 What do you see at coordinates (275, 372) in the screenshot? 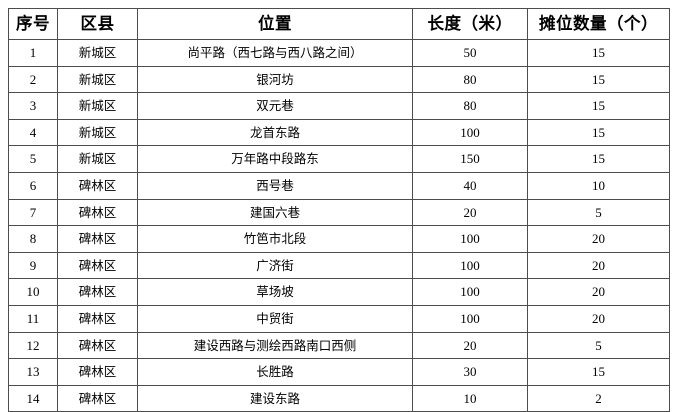
I see `cell-location: 长胜路` at bounding box center [275, 372].